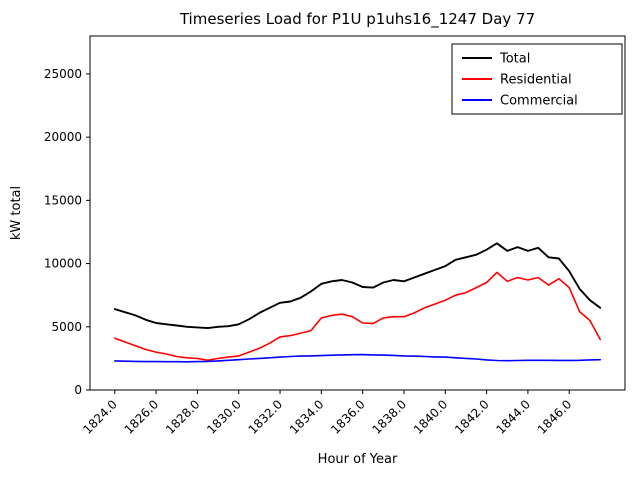  Describe the element at coordinates (63, 200) in the screenshot. I see `y-tick-label: 15000` at that location.